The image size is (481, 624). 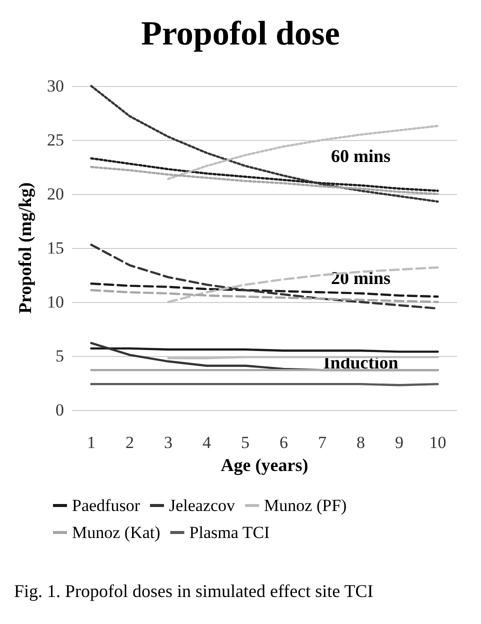 What do you see at coordinates (264, 464) in the screenshot?
I see `x-axis-title: Age (years)` at bounding box center [264, 464].